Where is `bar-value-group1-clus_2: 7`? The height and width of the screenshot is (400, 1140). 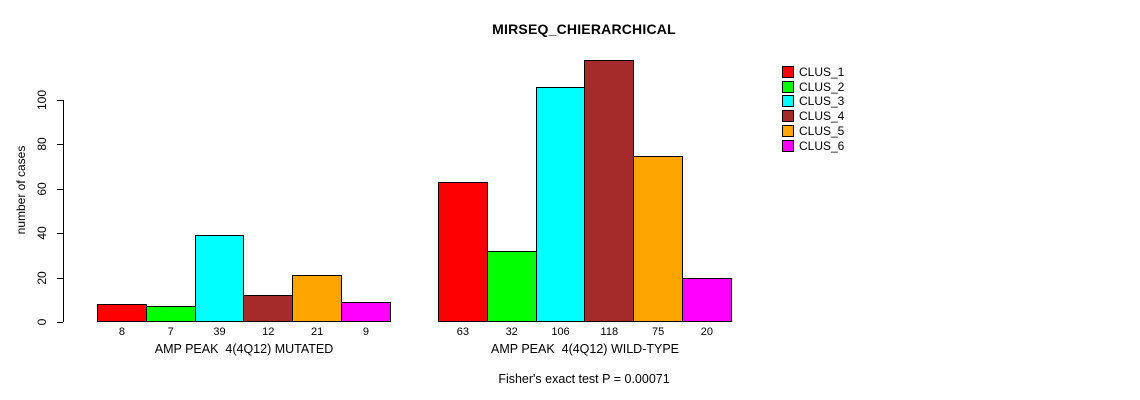
bar-value-group1-clus_2: 7 is located at coordinates (170, 332).